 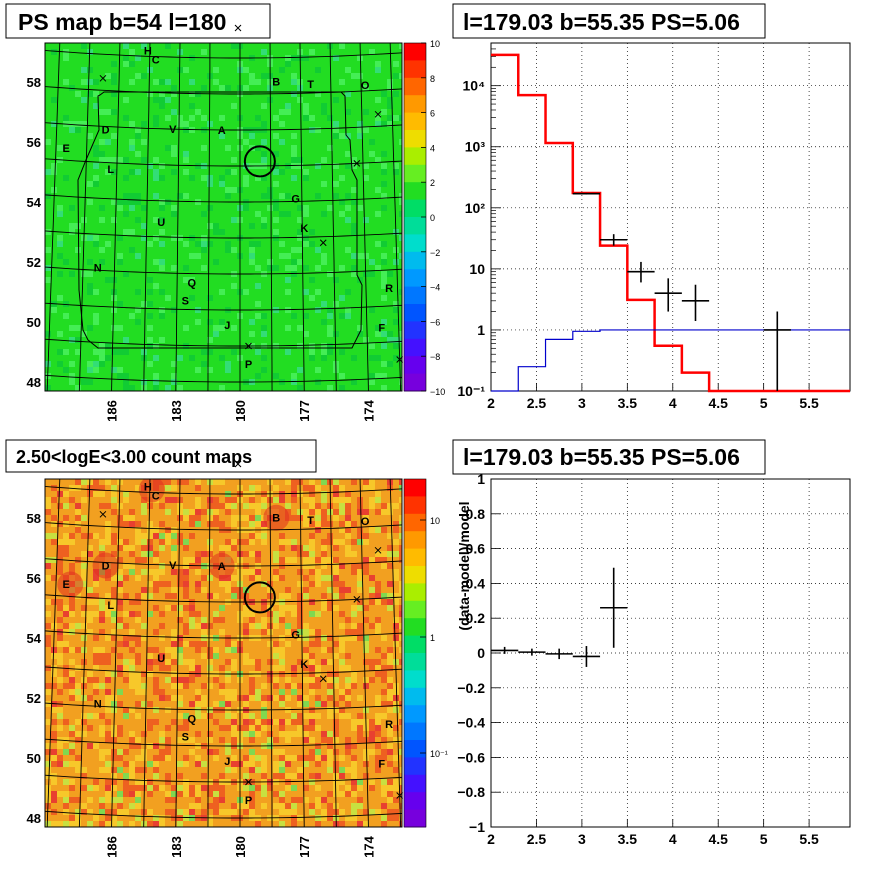 I want to click on count-map-colorbar-label: 1, so click(x=432, y=638).